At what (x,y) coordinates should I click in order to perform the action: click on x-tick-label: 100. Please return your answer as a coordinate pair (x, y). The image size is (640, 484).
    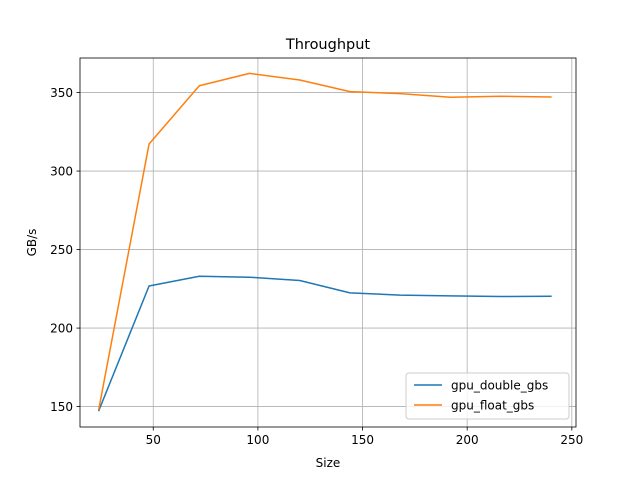
    Looking at the image, I should click on (257, 440).